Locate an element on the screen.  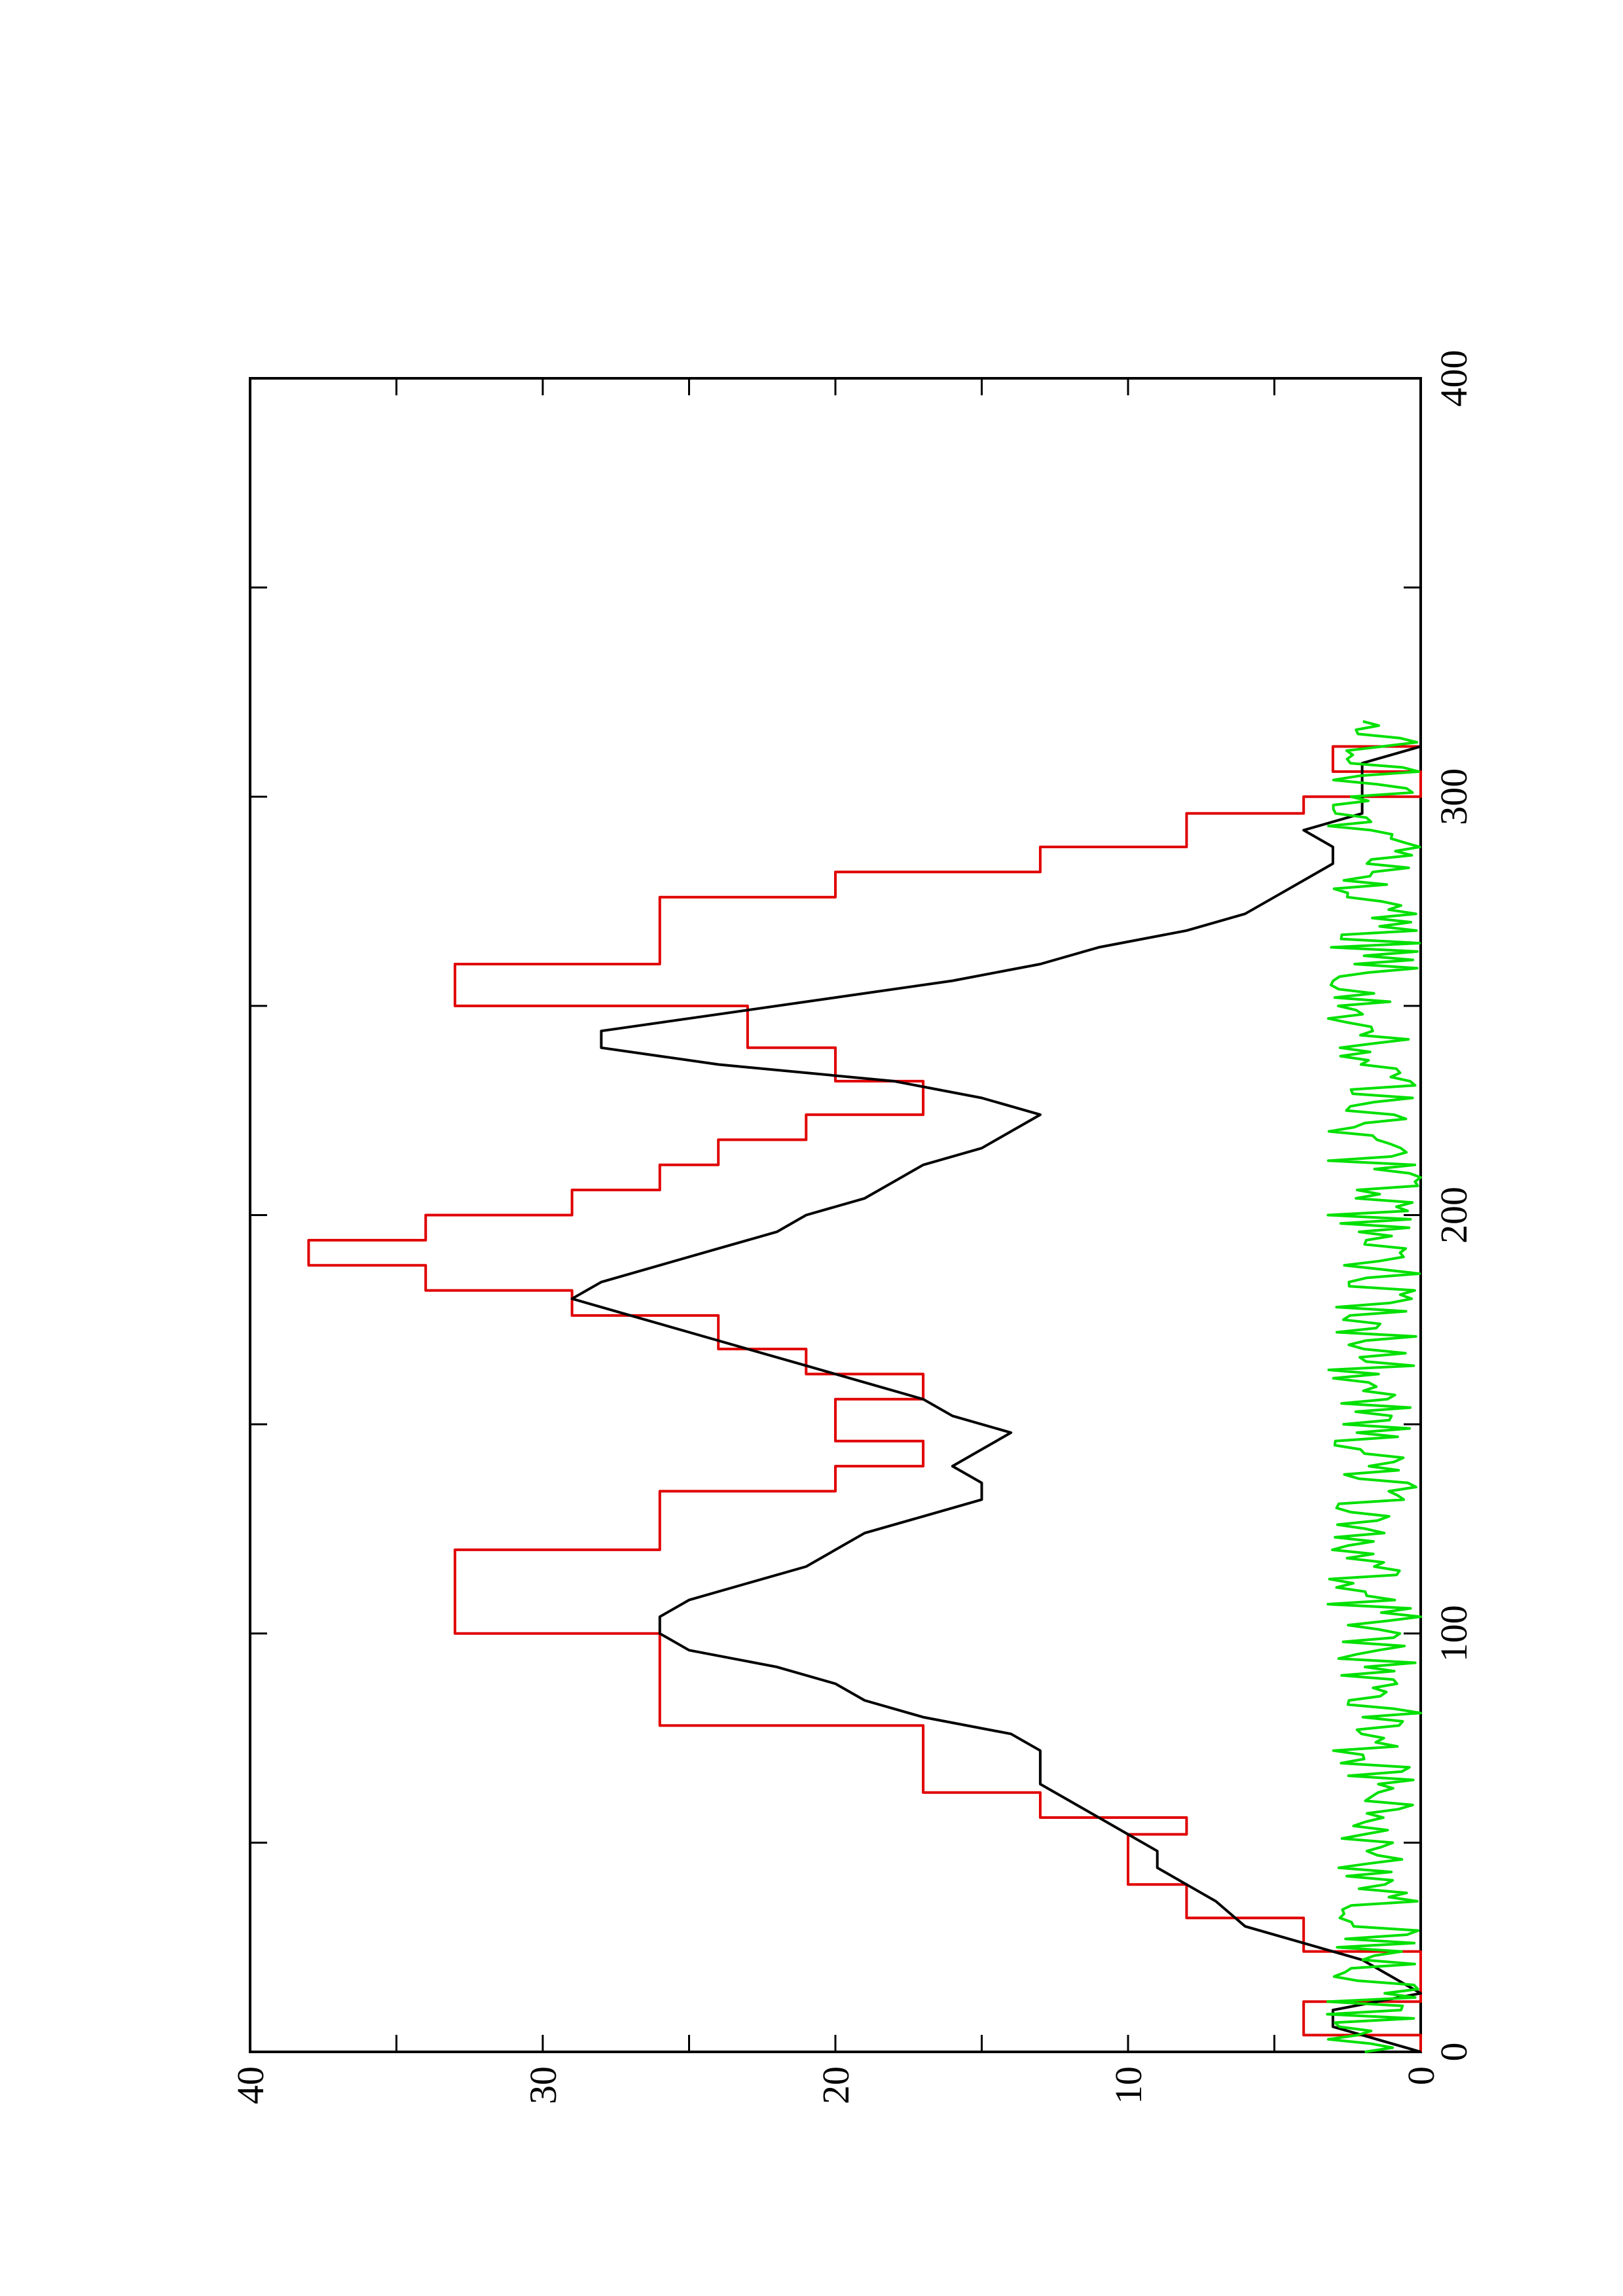
x-tick-label: 200 is located at coordinates (1453, 1215).